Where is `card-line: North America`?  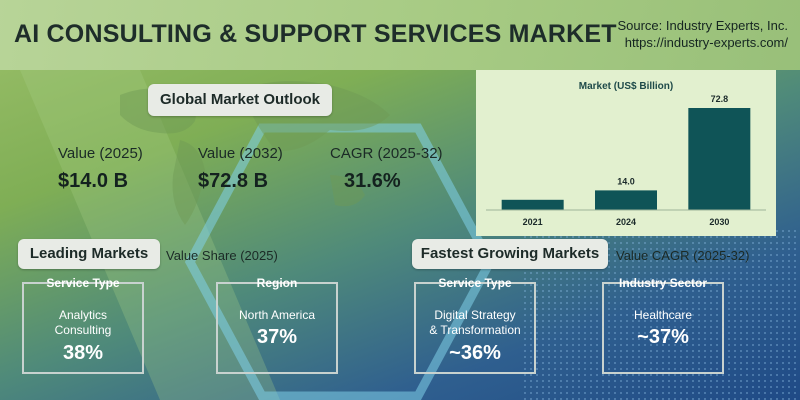
card-line: North America is located at coordinates (277, 315).